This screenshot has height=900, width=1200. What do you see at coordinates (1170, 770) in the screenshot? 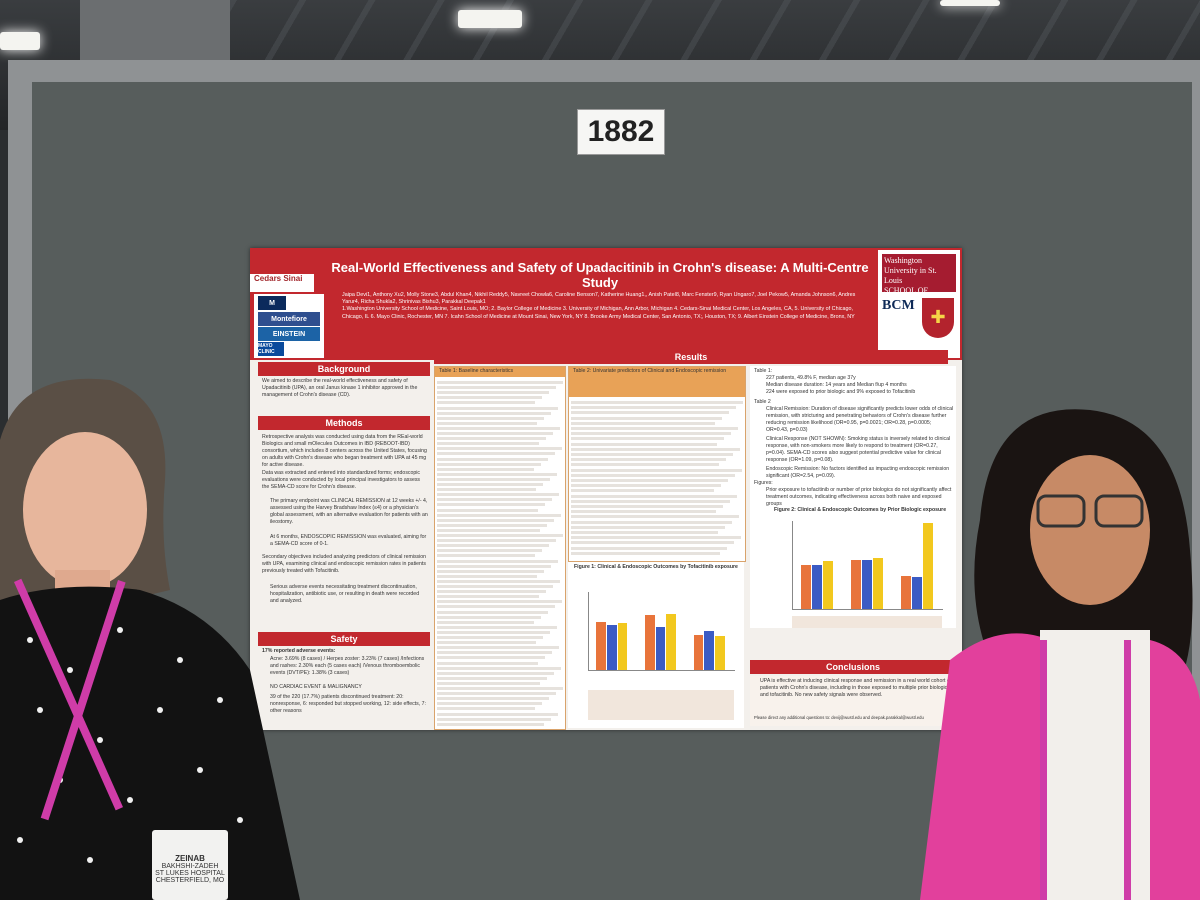
I see `presenter-right-jacket` at bounding box center [1170, 770].